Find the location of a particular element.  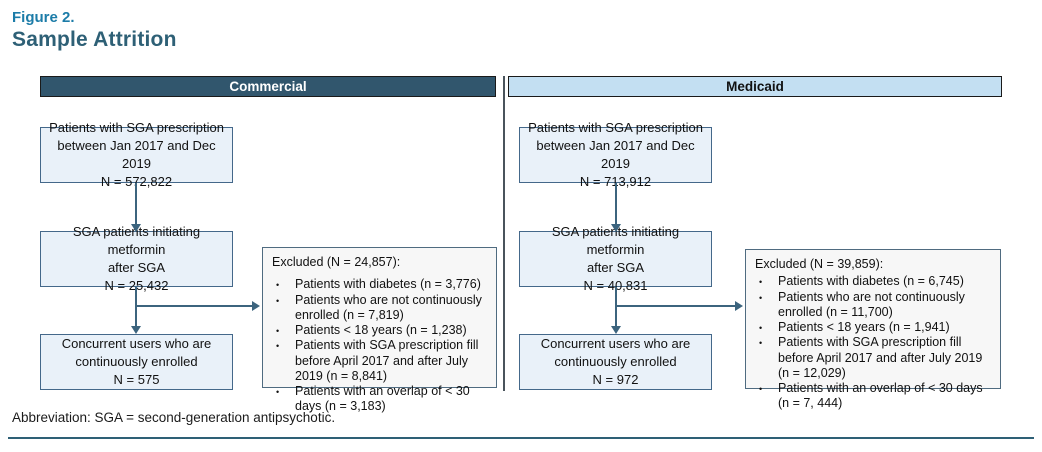

excluded-heading: Excluded (N = 24,857): is located at coordinates (336, 262).